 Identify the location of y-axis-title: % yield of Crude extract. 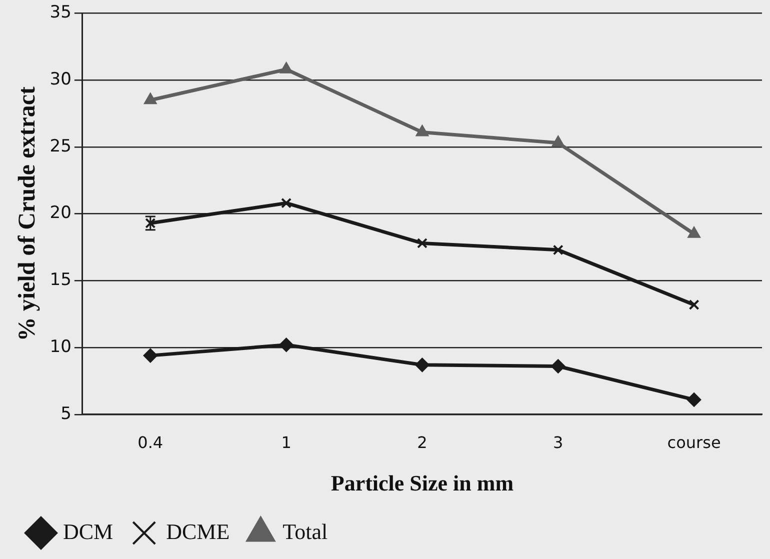
(27, 214).